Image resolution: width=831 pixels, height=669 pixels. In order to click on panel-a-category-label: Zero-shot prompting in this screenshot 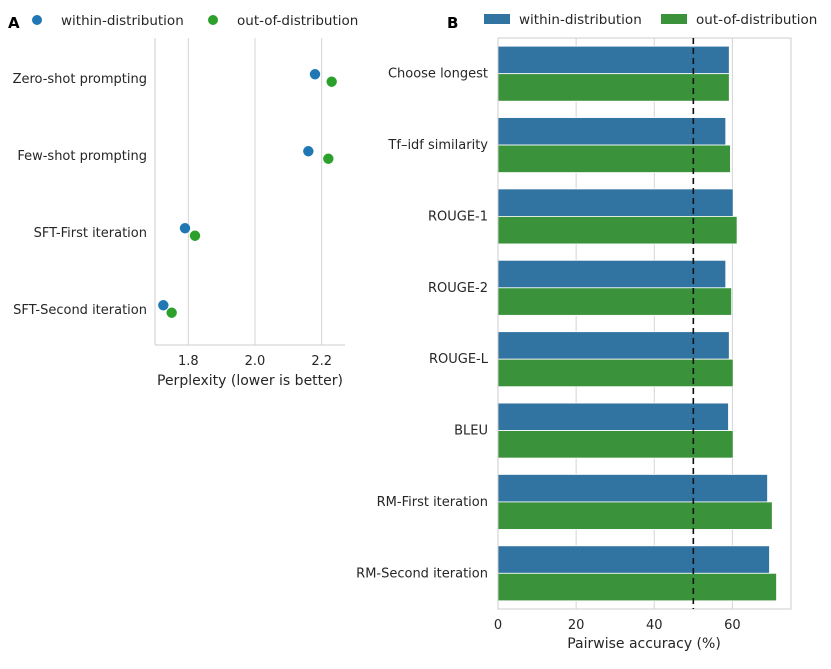, I will do `click(80, 79)`.